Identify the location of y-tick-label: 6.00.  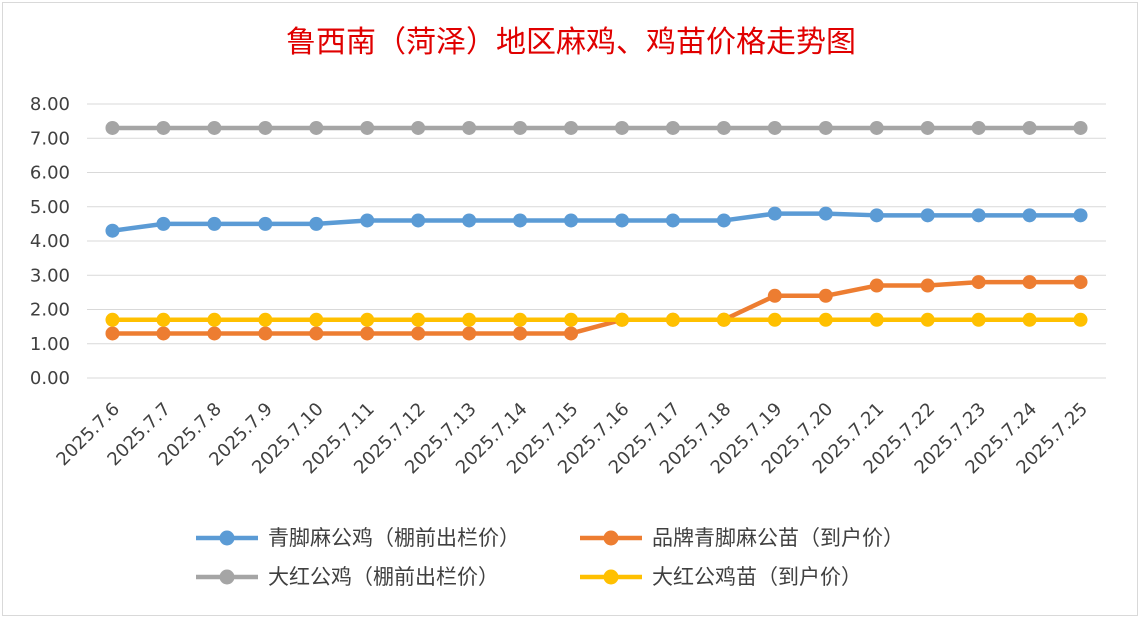
(50, 173).